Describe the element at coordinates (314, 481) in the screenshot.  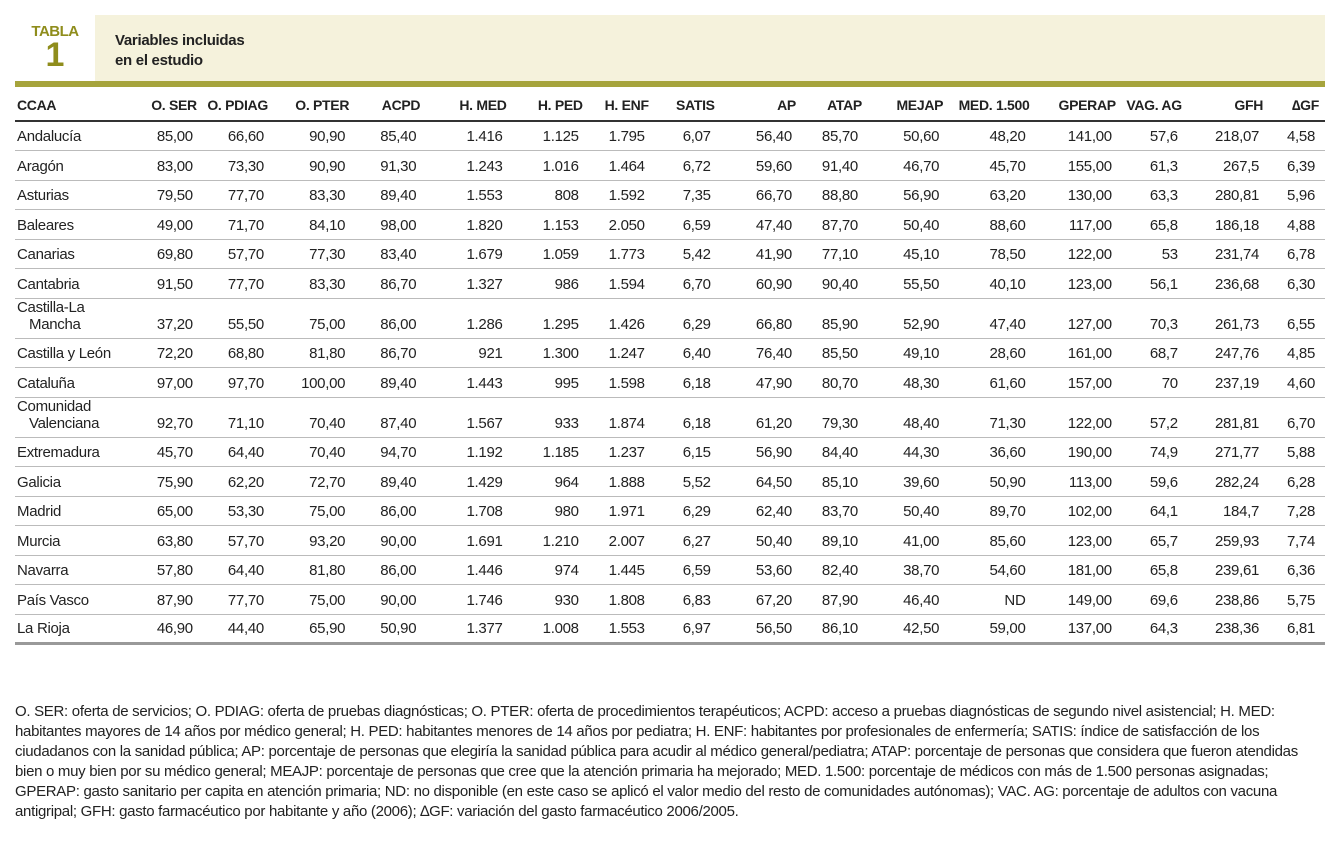
I see `value-cell: 72,70` at that location.